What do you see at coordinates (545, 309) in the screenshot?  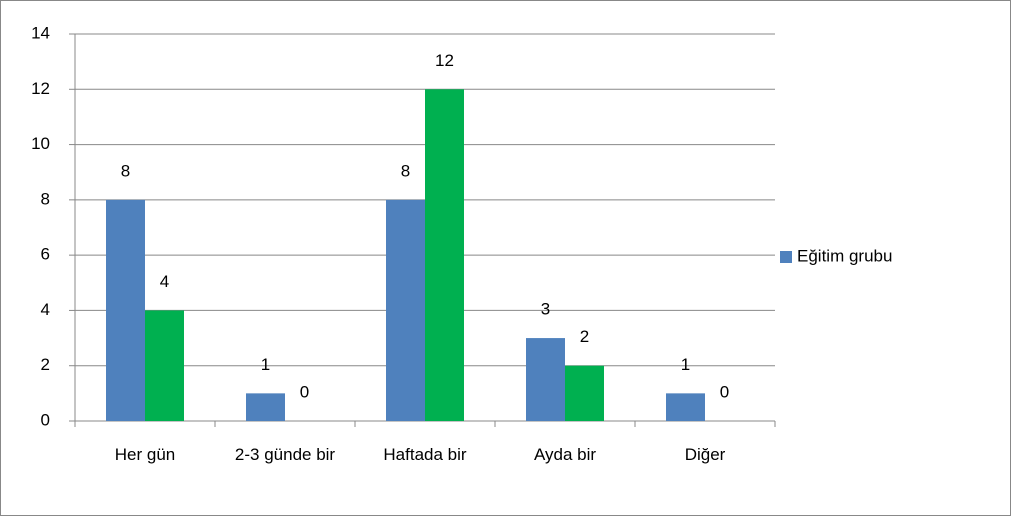 I see `data-label: 3` at bounding box center [545, 309].